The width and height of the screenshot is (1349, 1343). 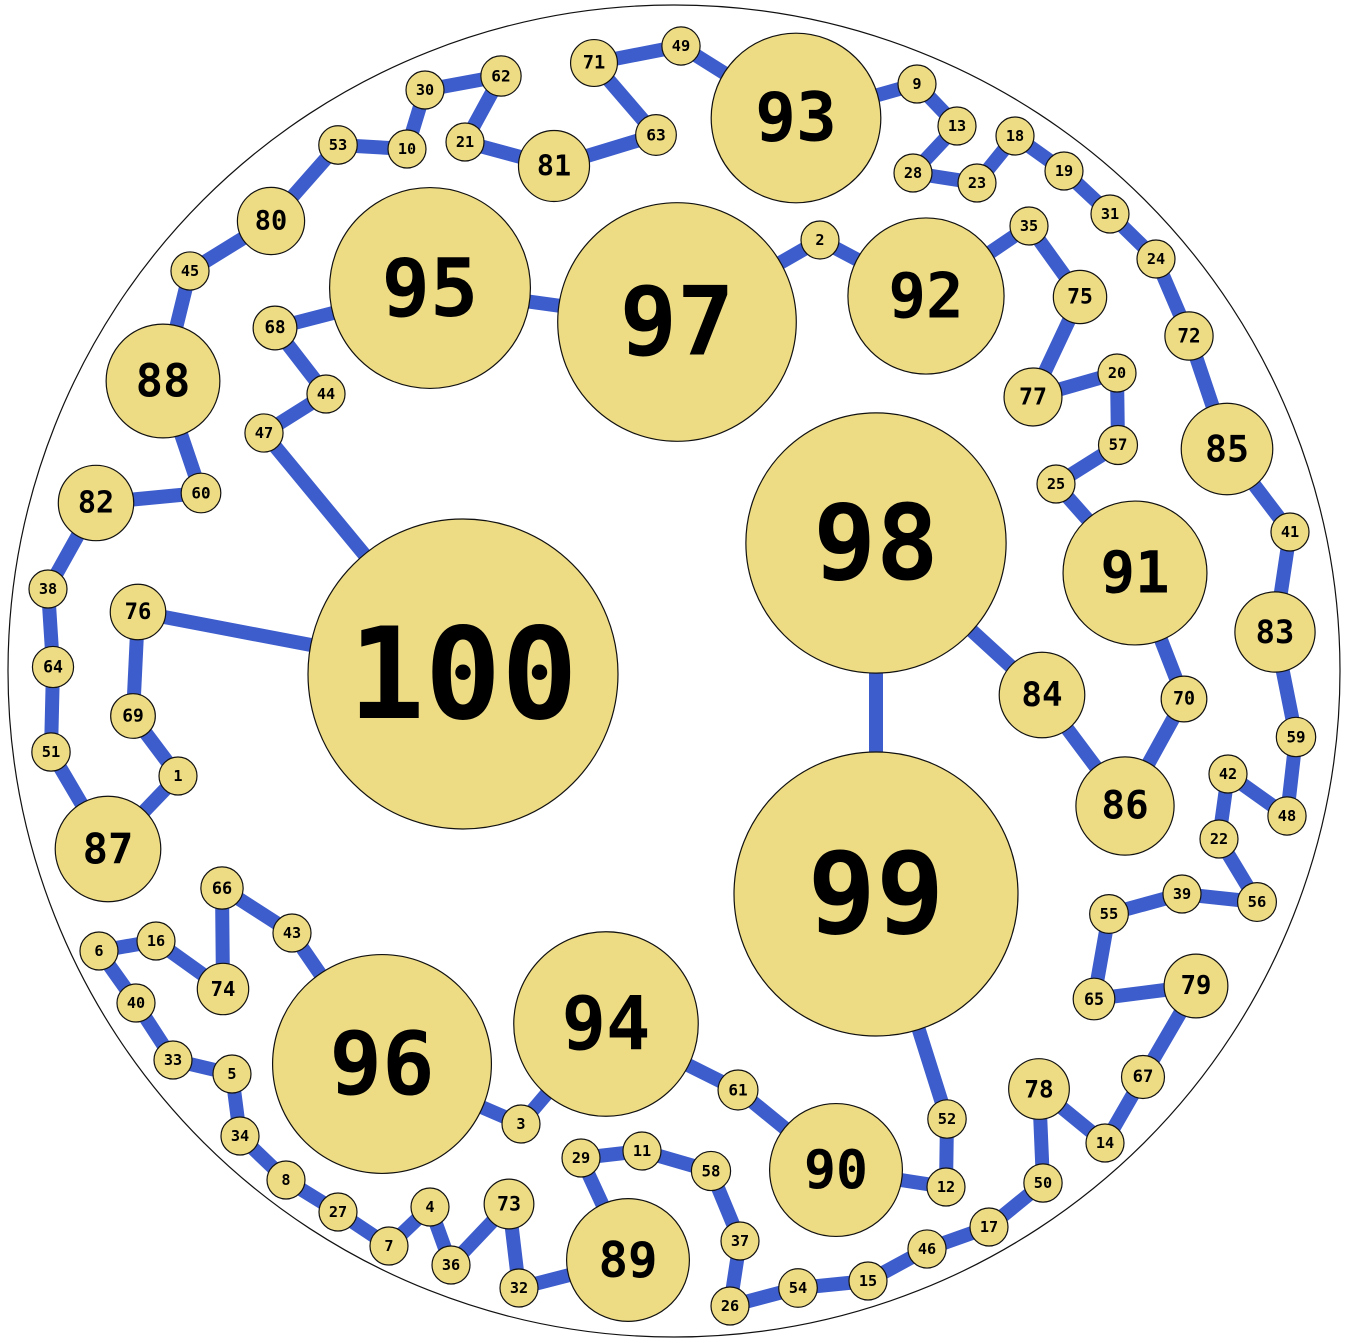 What do you see at coordinates (430, 1207) in the screenshot?
I see `node-4: 4` at bounding box center [430, 1207].